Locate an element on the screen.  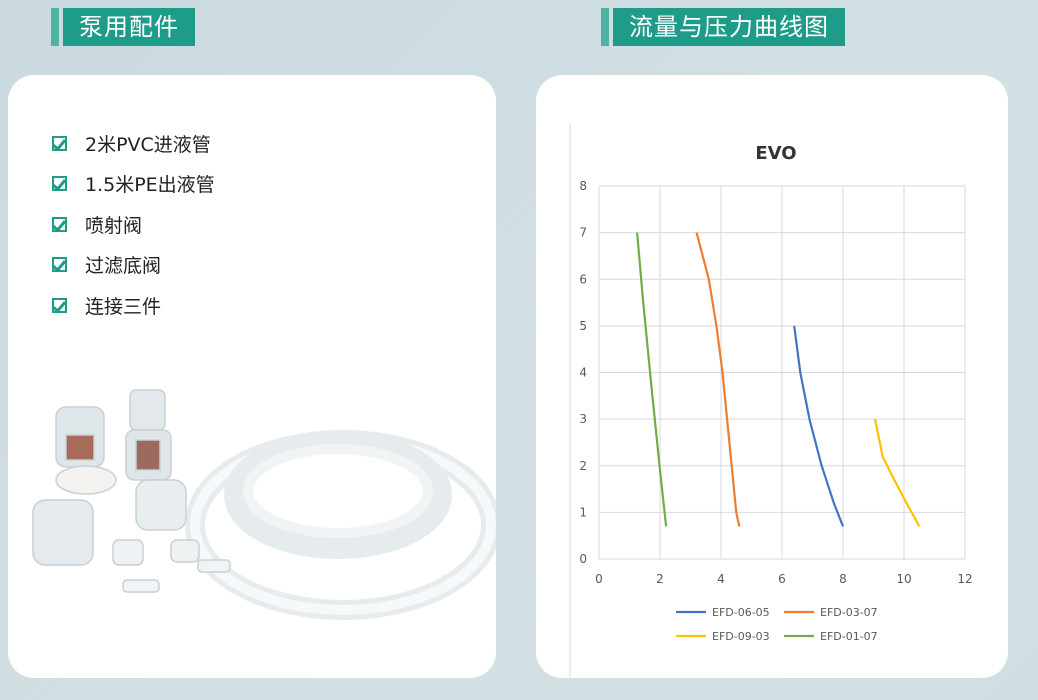
item-label: 1.5米PE出液管 is located at coordinates (150, 185).